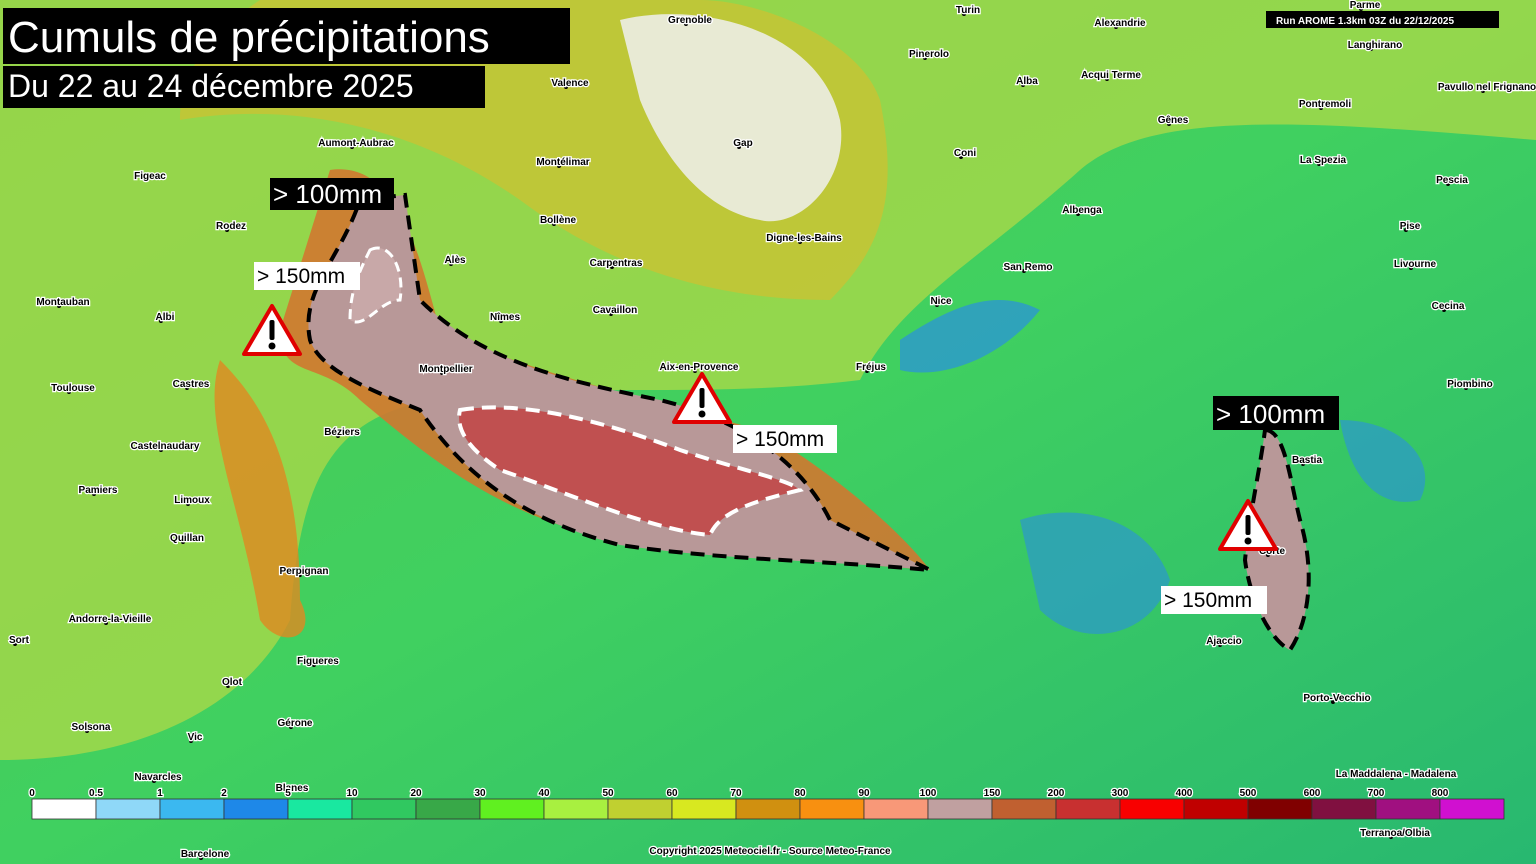 The height and width of the screenshot is (864, 1536). I want to click on place-label: Valence, so click(570, 83).